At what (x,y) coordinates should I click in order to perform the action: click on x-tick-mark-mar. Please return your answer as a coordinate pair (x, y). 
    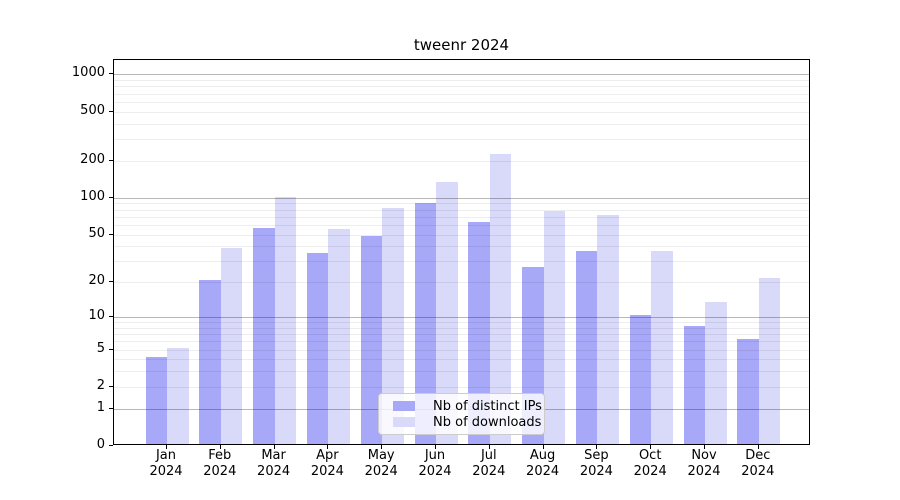
    Looking at the image, I should click on (274, 447).